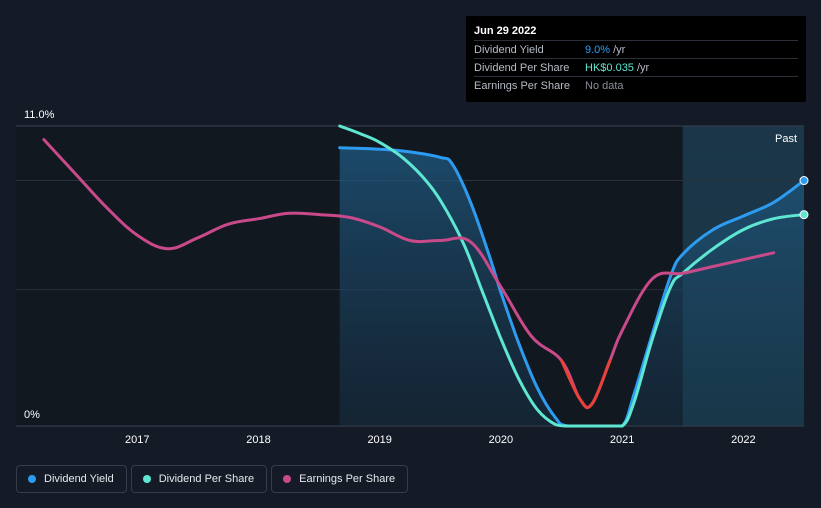 The width and height of the screenshot is (821, 508). I want to click on legend-dividend-yield: Dividend Yield, so click(71, 479).